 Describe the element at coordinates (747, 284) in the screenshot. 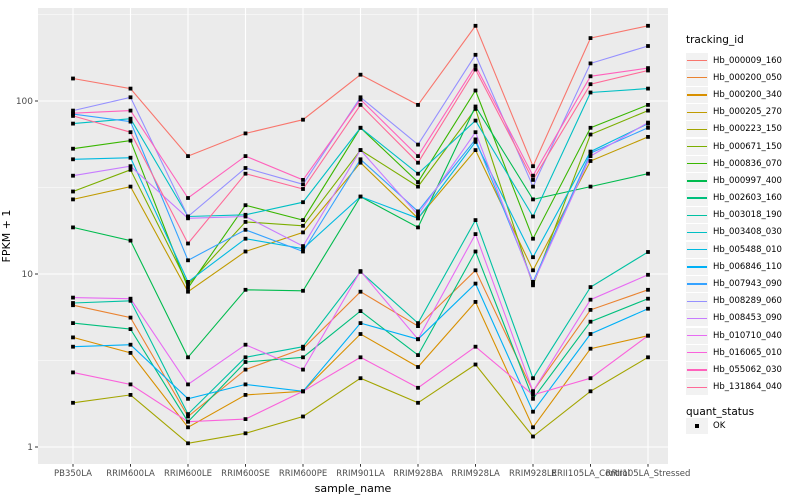

I see `legend-entry-label: Hb_007943_090` at that location.